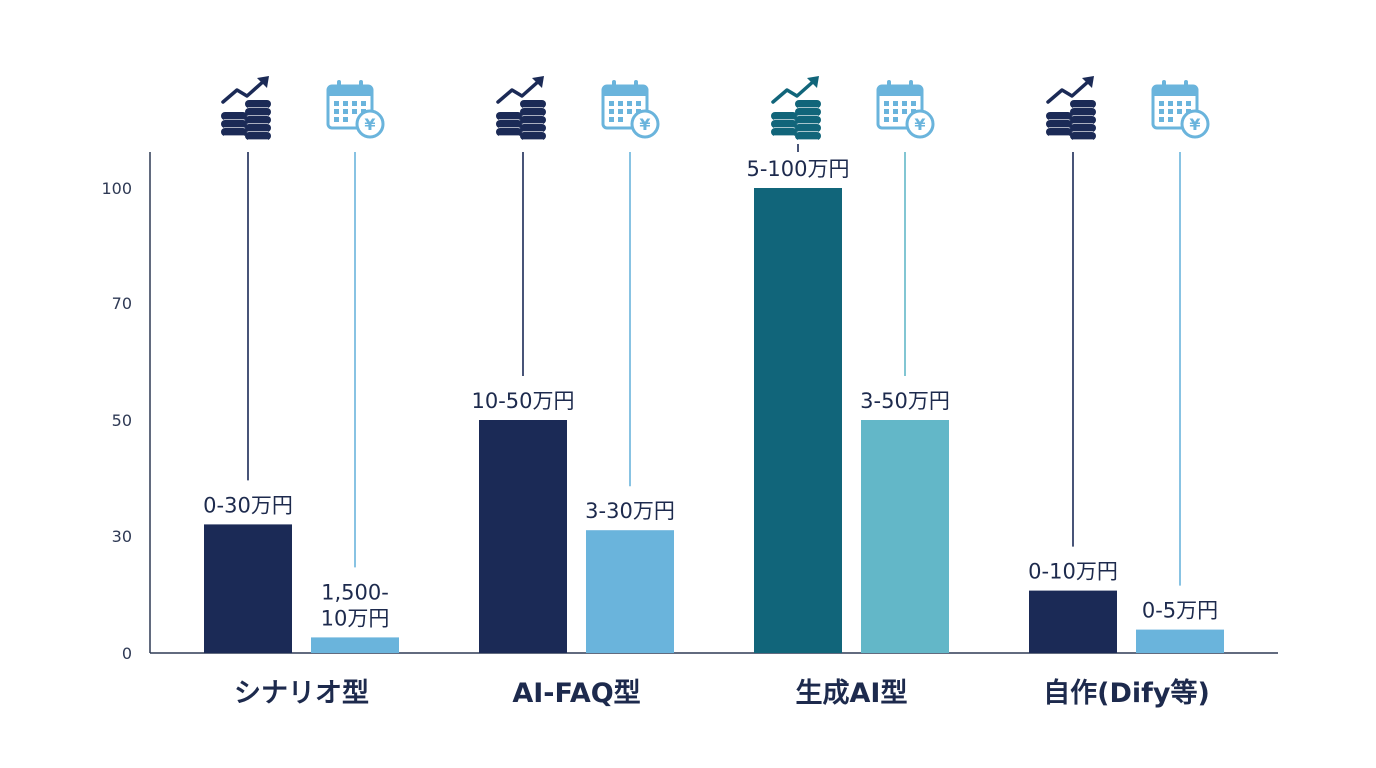 Image resolution: width=1376 pixels, height=768 pixels. I want to click on data-label: 0-30万円, so click(248, 505).